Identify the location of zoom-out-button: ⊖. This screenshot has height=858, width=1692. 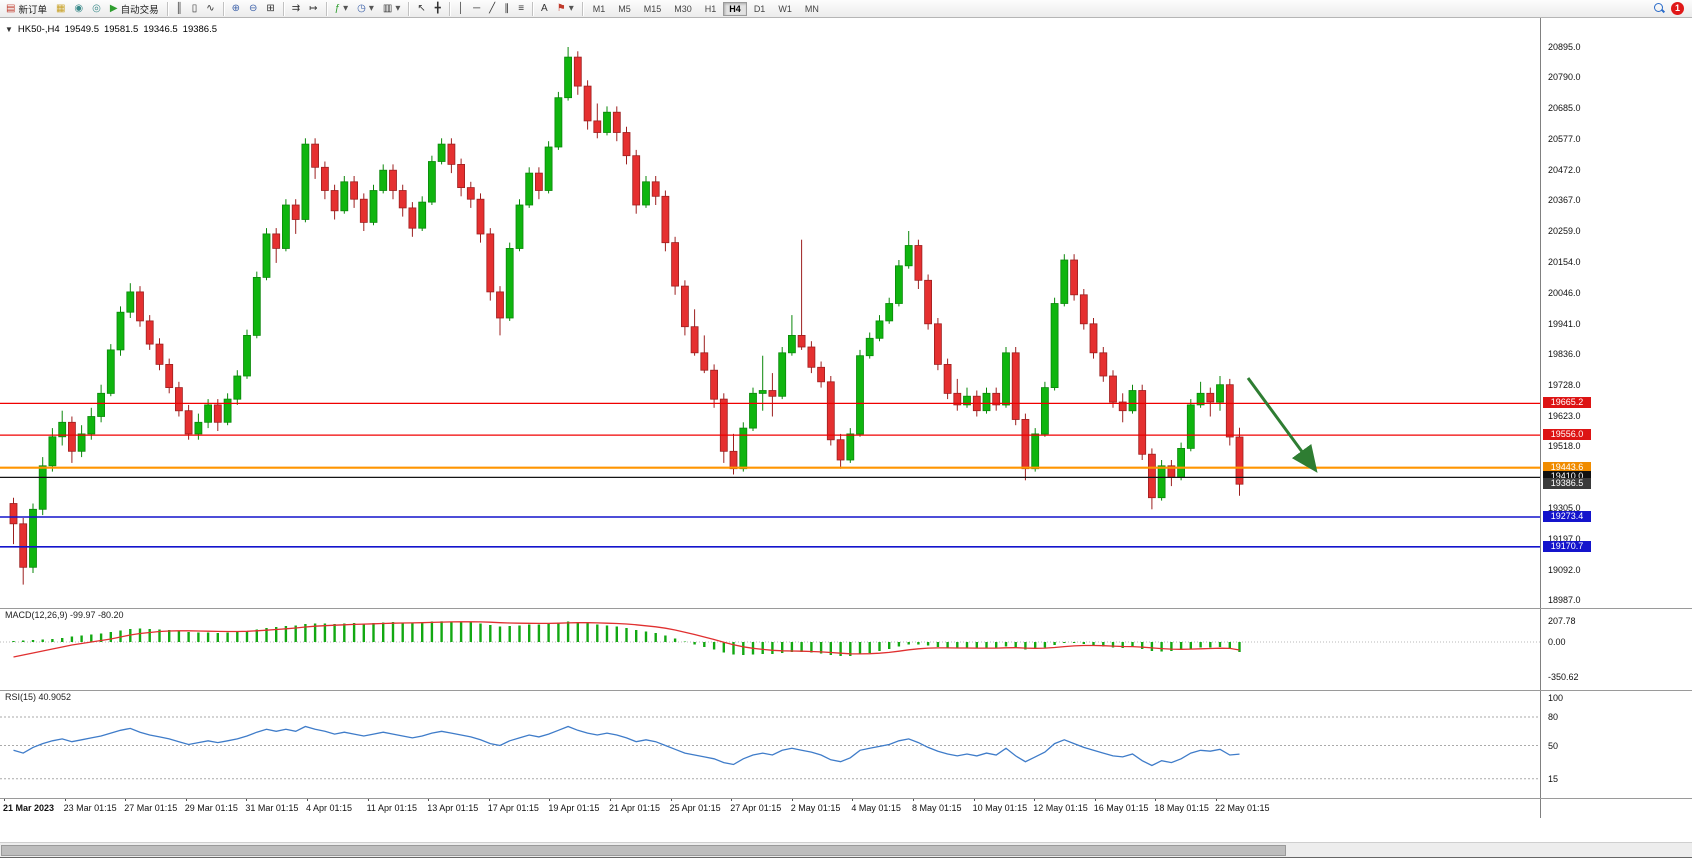
(253, 9).